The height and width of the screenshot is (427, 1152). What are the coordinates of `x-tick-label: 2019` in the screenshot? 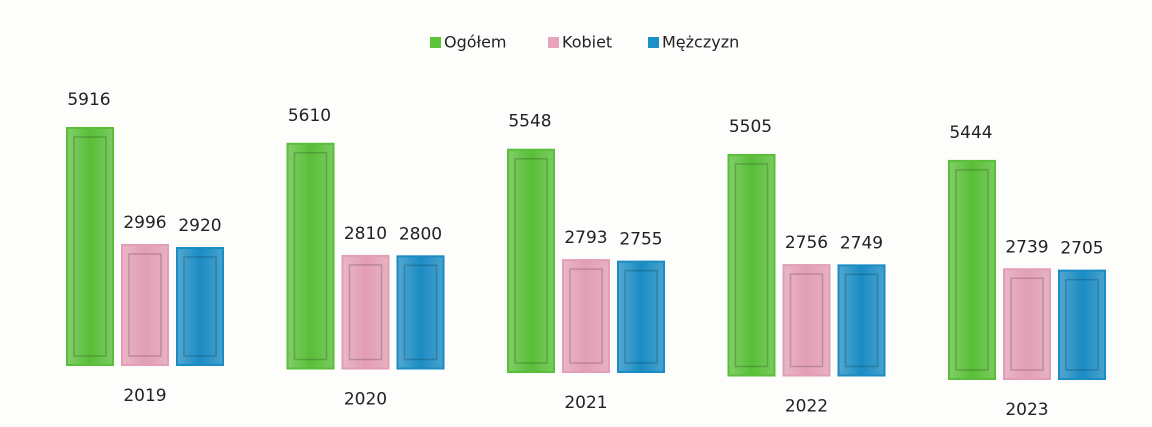 It's located at (144, 396).